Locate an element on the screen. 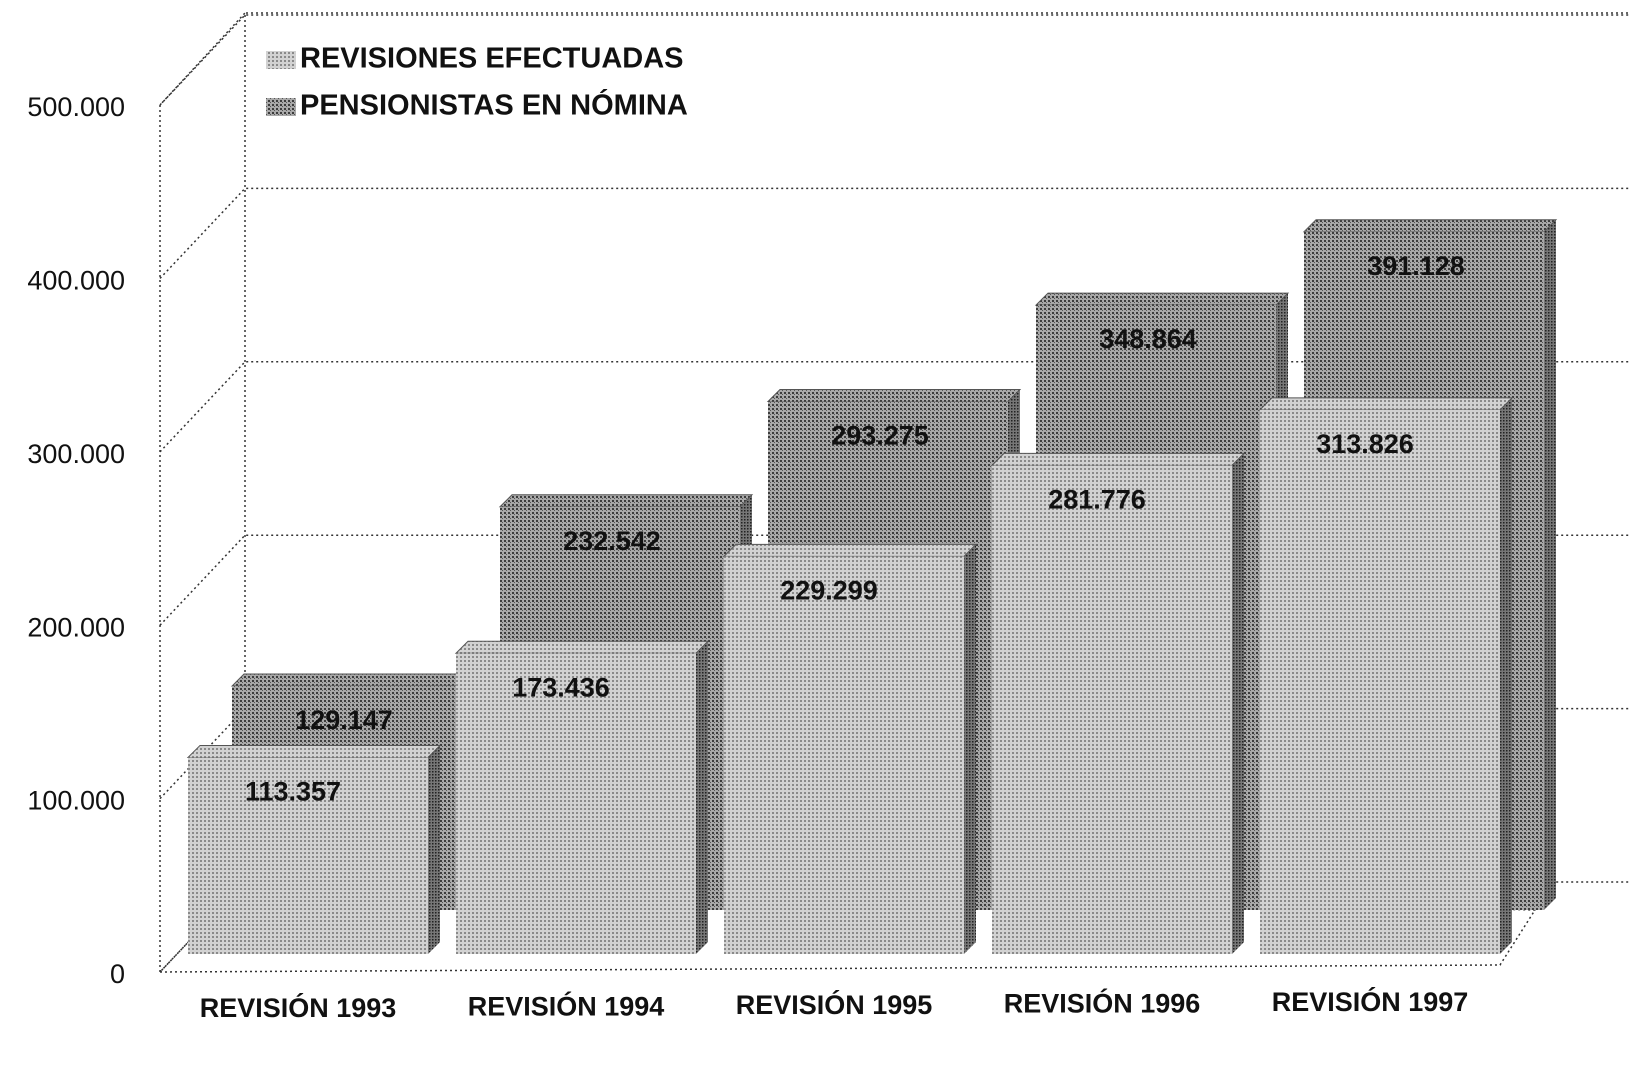  value-label: 313.826 is located at coordinates (1365, 444).